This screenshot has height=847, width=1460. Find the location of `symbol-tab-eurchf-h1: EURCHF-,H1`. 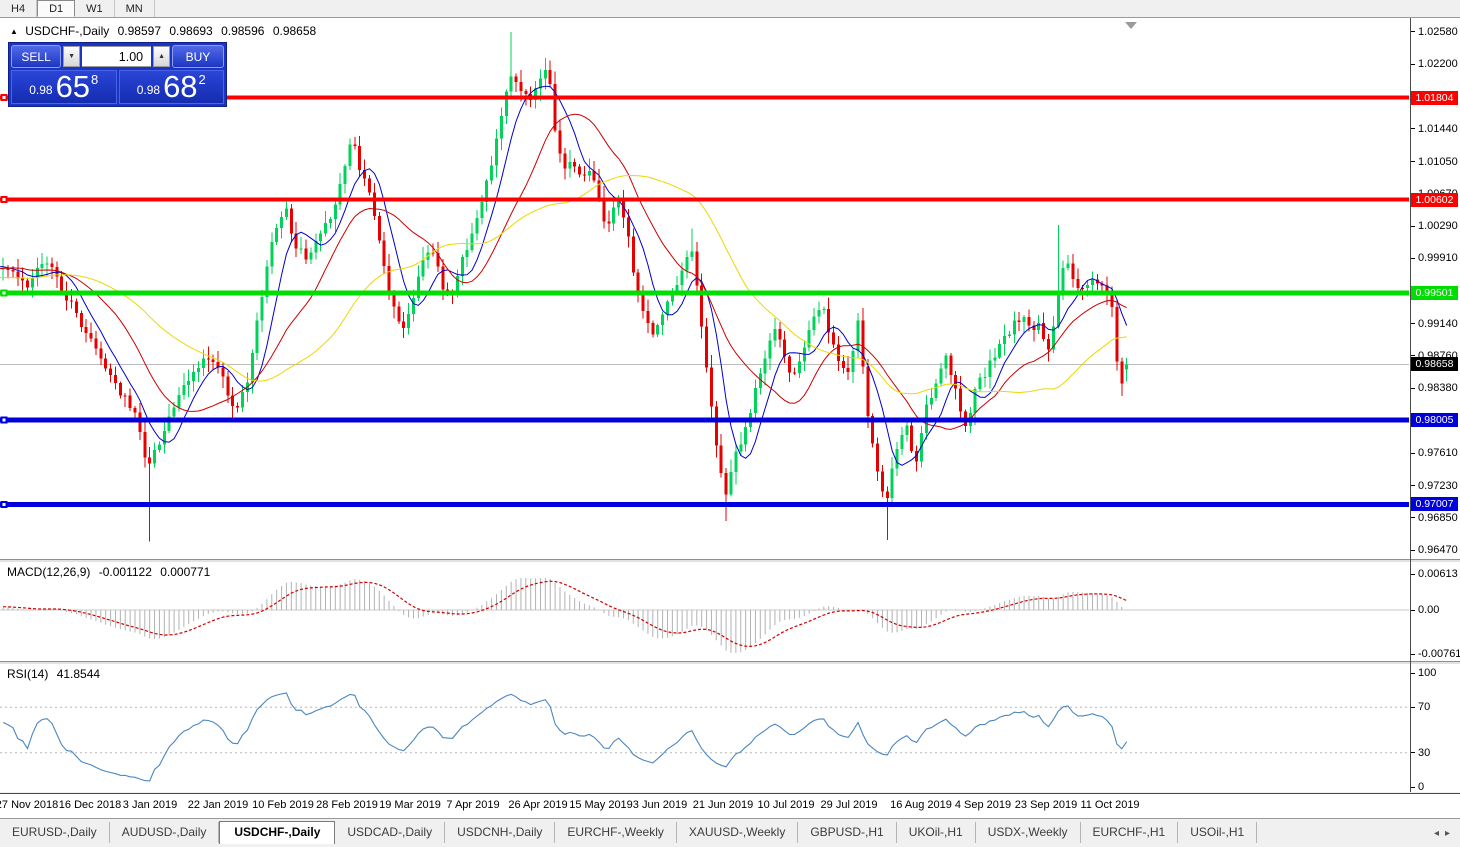

symbol-tab-eurchf-h1: EURCHF-,H1 is located at coordinates (1130, 832).